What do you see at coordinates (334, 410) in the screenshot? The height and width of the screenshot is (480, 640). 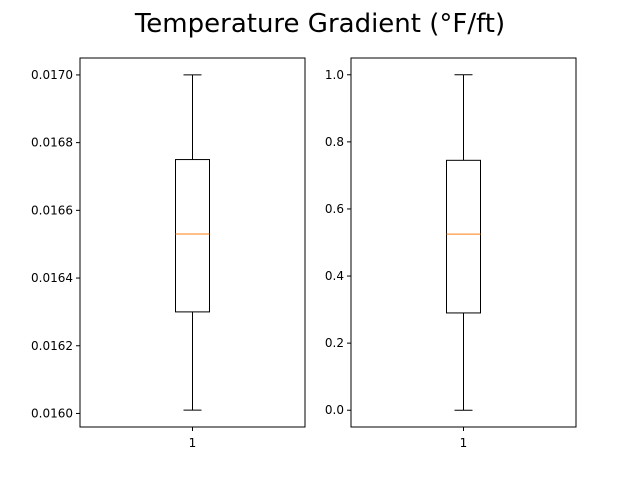 I see `y-tick-label: 0.0` at bounding box center [334, 410].